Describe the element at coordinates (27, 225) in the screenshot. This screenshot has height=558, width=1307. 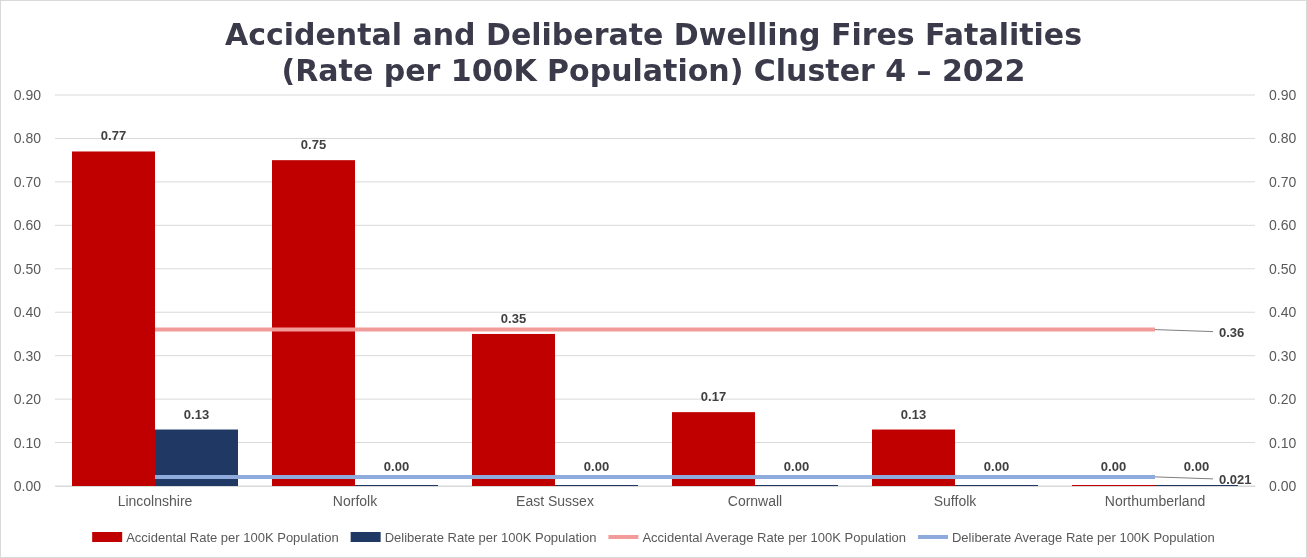
I see `y-tick-label: 0.60` at that location.